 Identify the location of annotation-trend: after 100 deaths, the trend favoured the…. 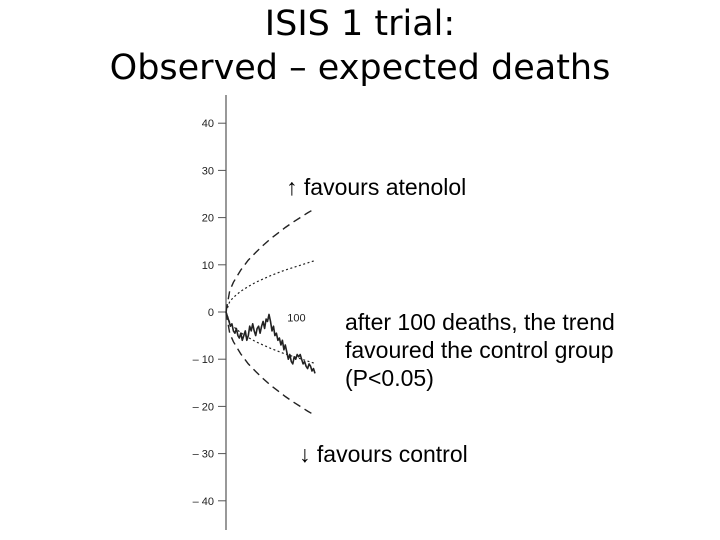
(530, 350).